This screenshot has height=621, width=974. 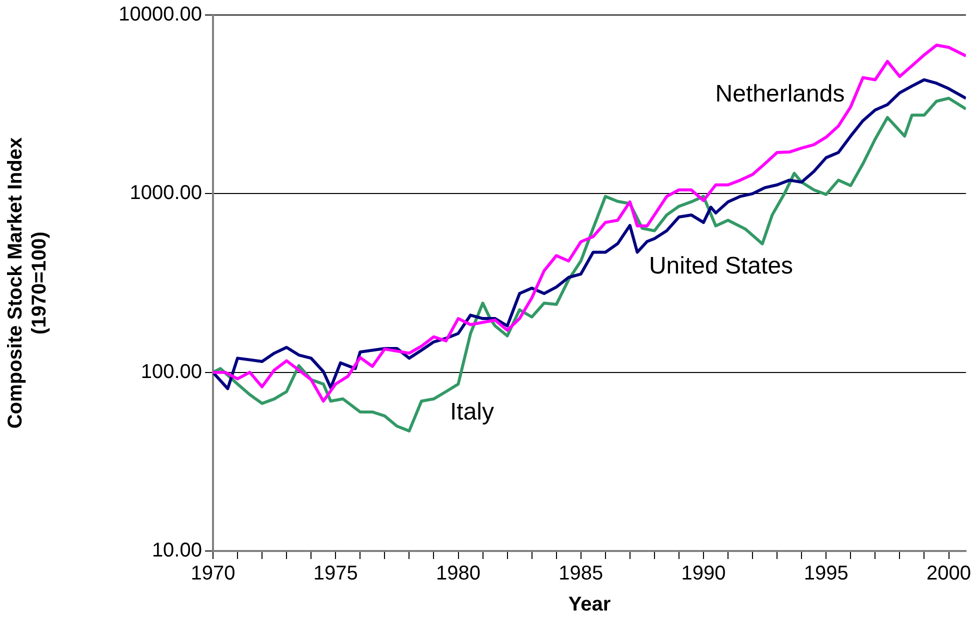 I want to click on x-tick-label: 1975, so click(x=335, y=573).